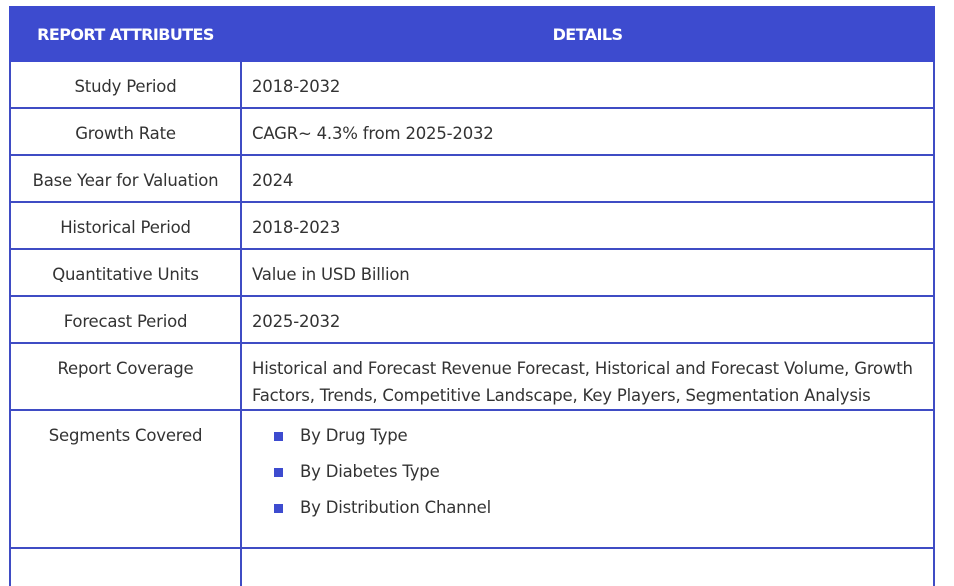 This screenshot has width=954, height=586. What do you see at coordinates (598, 440) in the screenshot?
I see `segment-item: By Drug Type` at bounding box center [598, 440].